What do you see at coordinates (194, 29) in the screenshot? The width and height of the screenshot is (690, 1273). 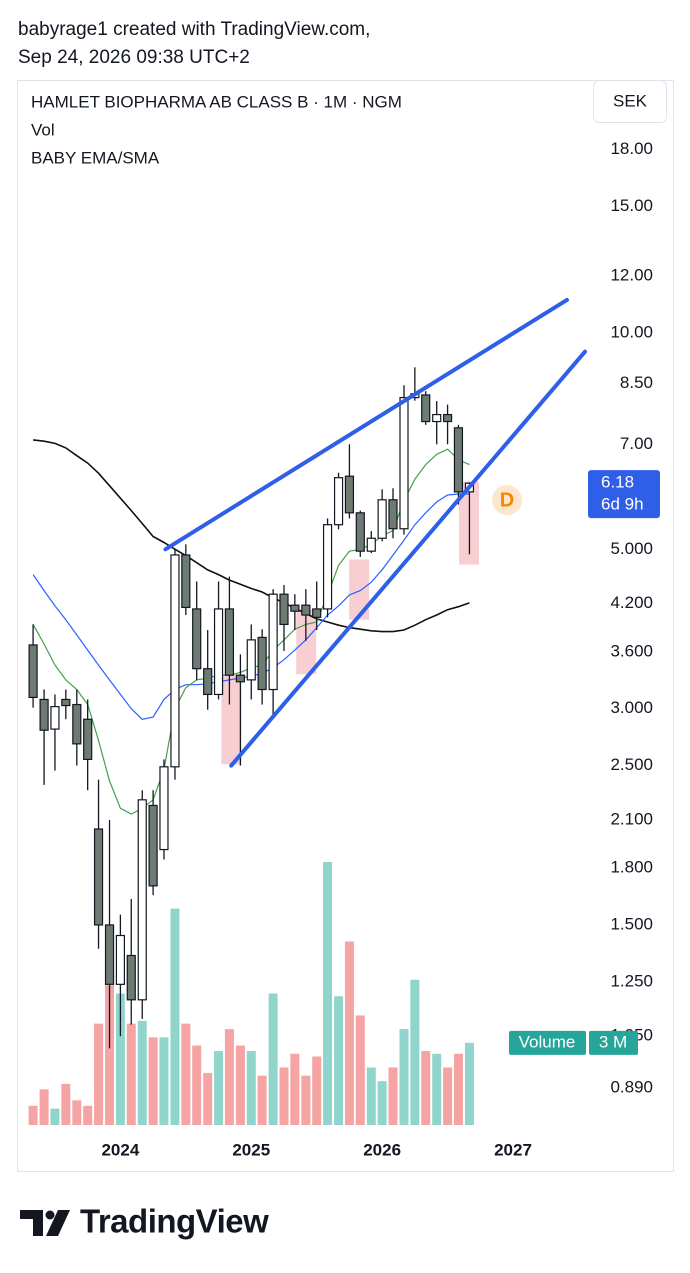 I see `header-author: babyrage1 created with TradingView.com,` at bounding box center [194, 29].